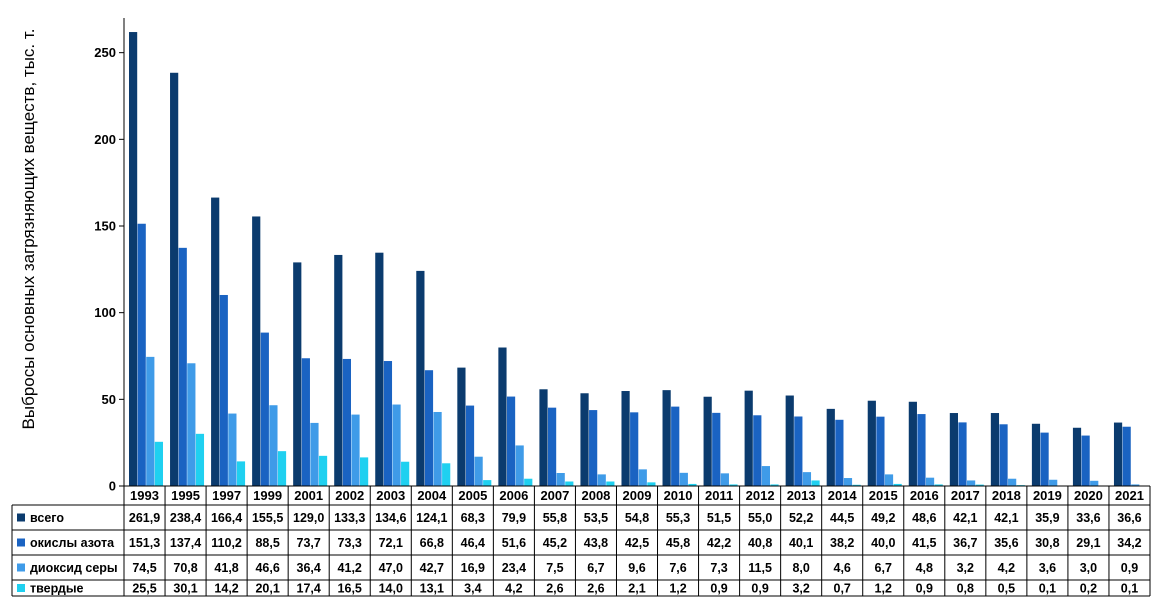  What do you see at coordinates (74, 568) in the screenshot?
I see `legend-label: диоксид серы` at bounding box center [74, 568].